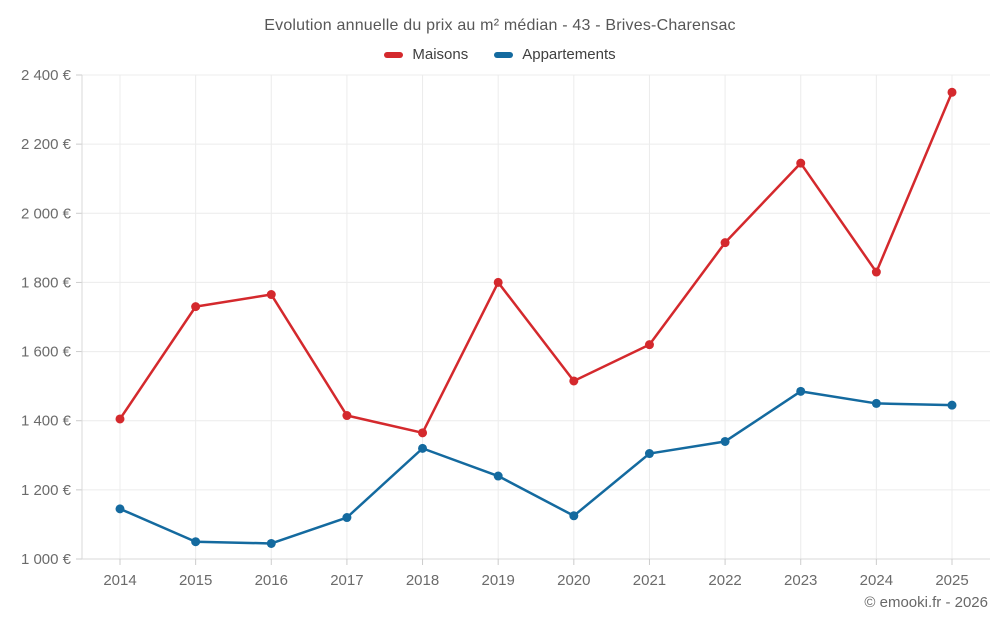  I want to click on data-point-appartements-2016, so click(271, 543).